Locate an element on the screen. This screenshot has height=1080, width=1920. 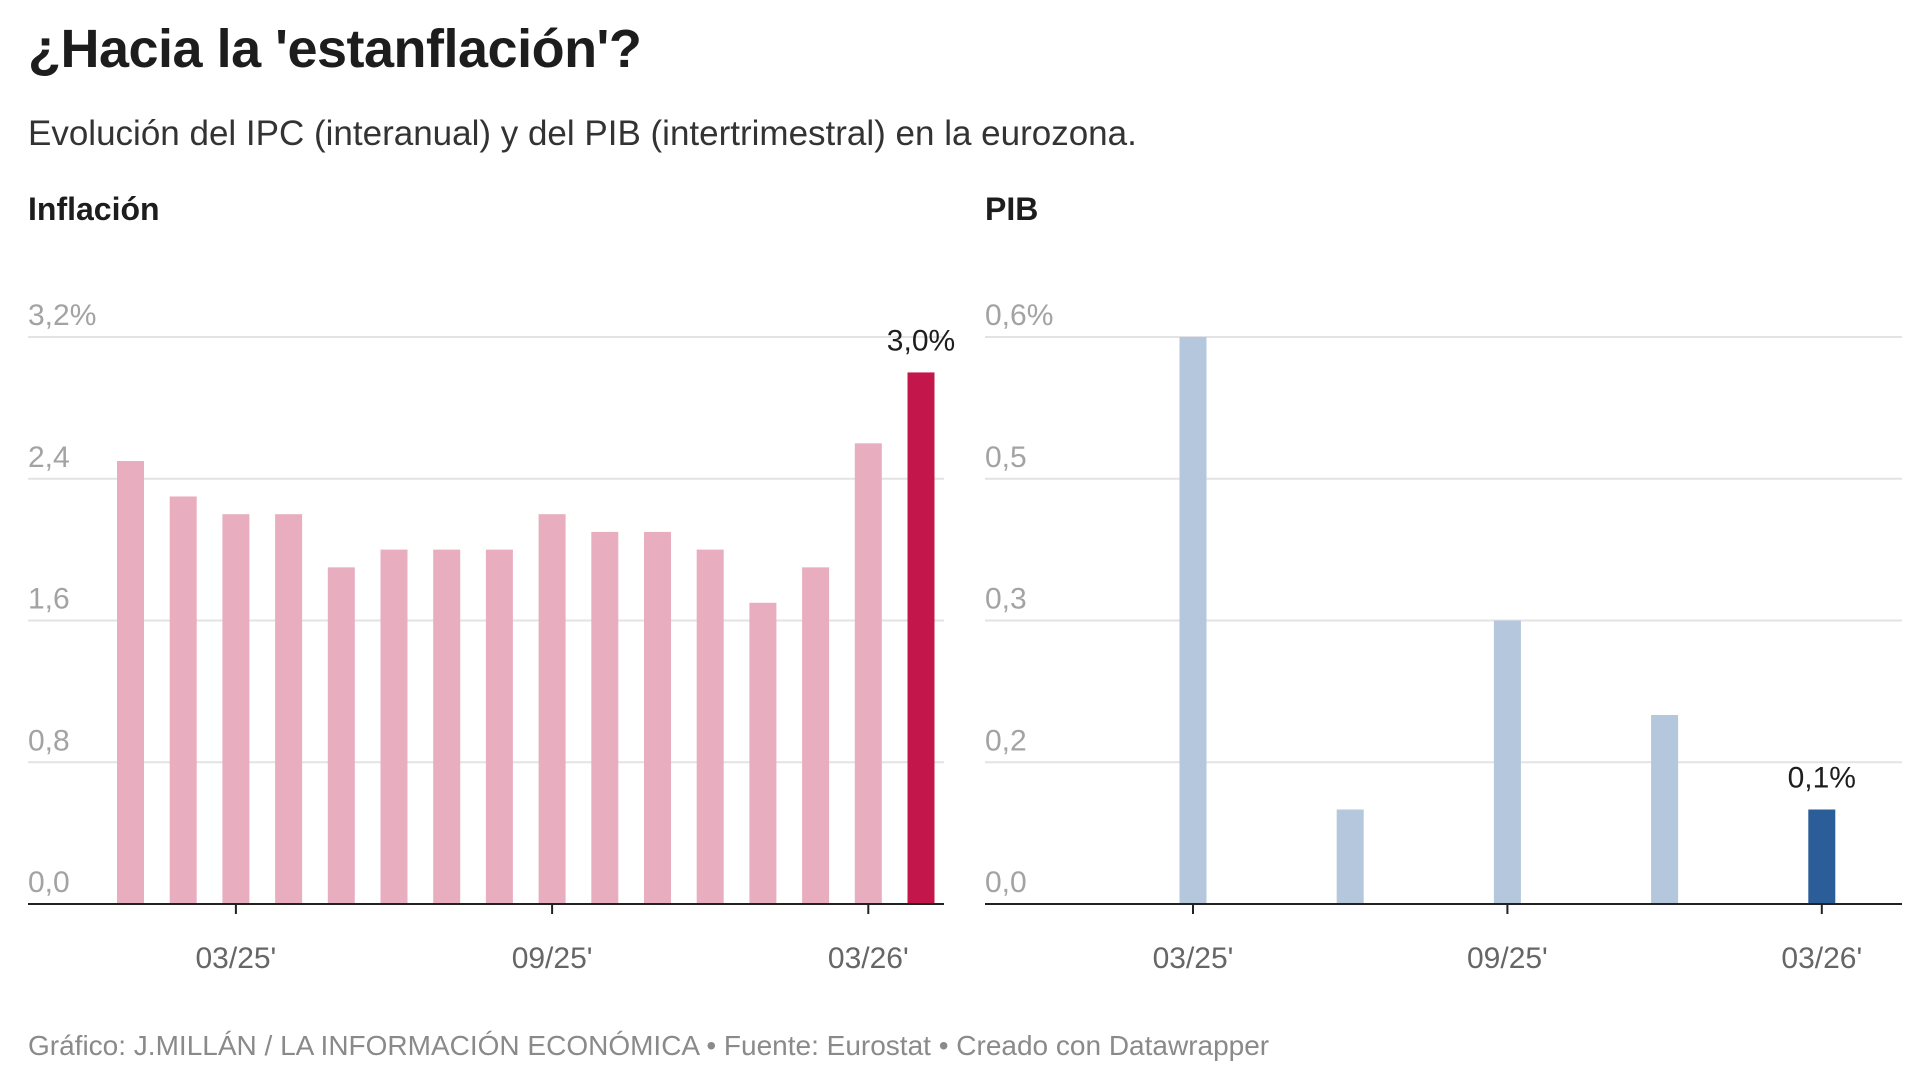
y-tick-label: 1,6 is located at coordinates (49, 599).